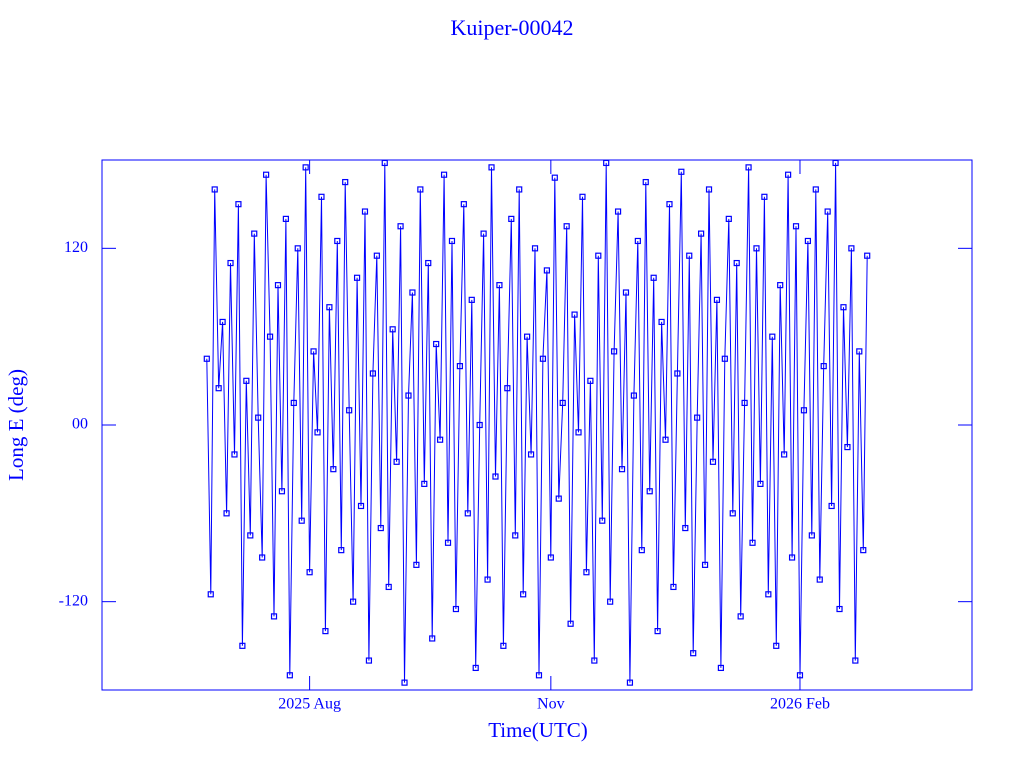 Image resolution: width=1024 pixels, height=768 pixels. Describe the element at coordinates (551, 704) in the screenshot. I see `x-tick-label: Nov` at that location.